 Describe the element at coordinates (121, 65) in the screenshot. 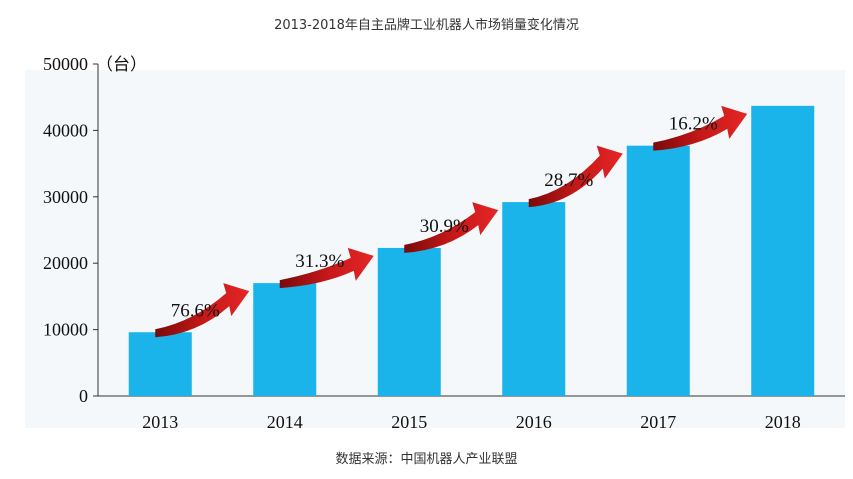

I see `y-axis-unit-label: （台）` at that location.